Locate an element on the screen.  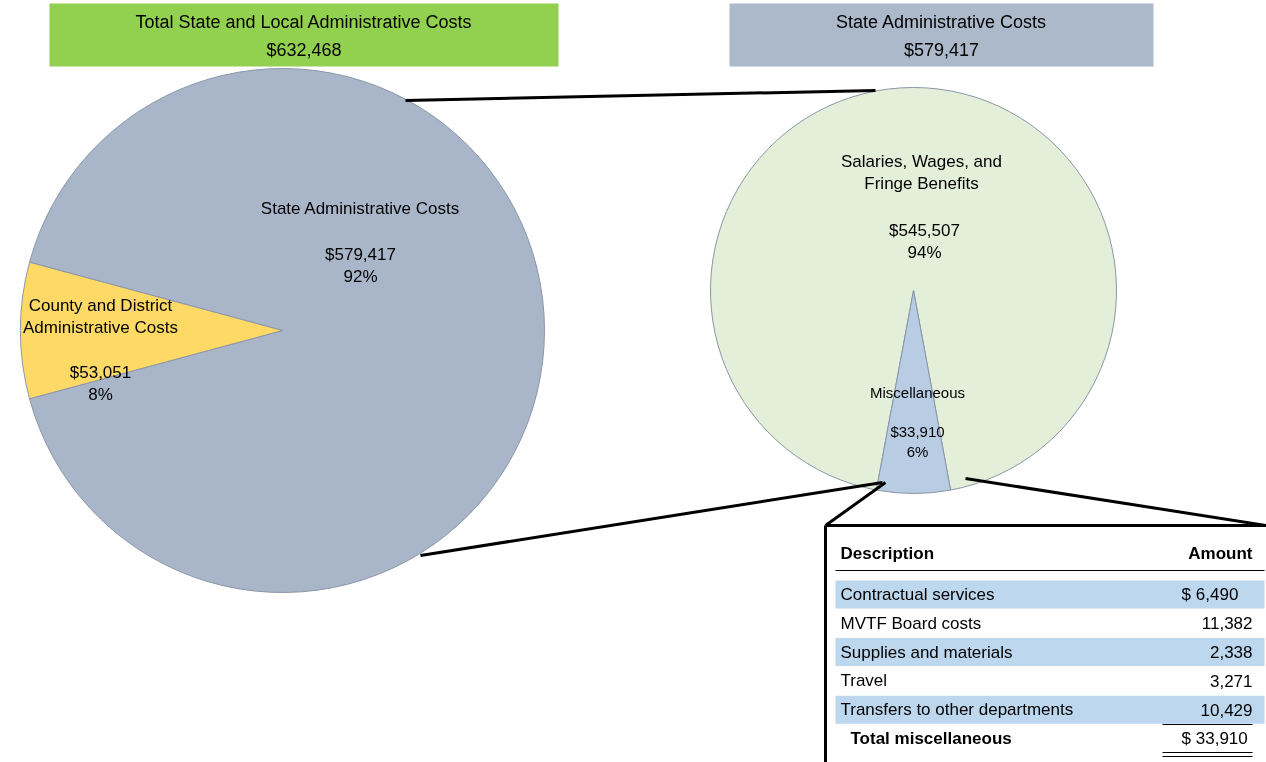
category-label: Transfers to other departments is located at coordinates (957, 710).